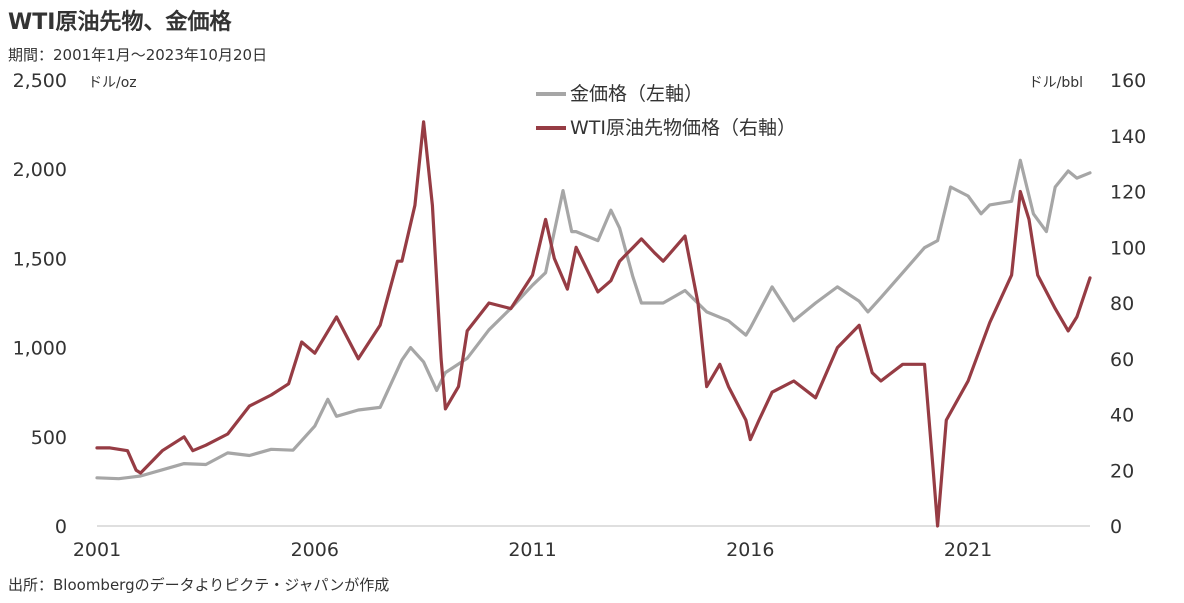 The image size is (1184, 603). What do you see at coordinates (1122, 471) in the screenshot?
I see `right-tick-label: 20` at bounding box center [1122, 471].